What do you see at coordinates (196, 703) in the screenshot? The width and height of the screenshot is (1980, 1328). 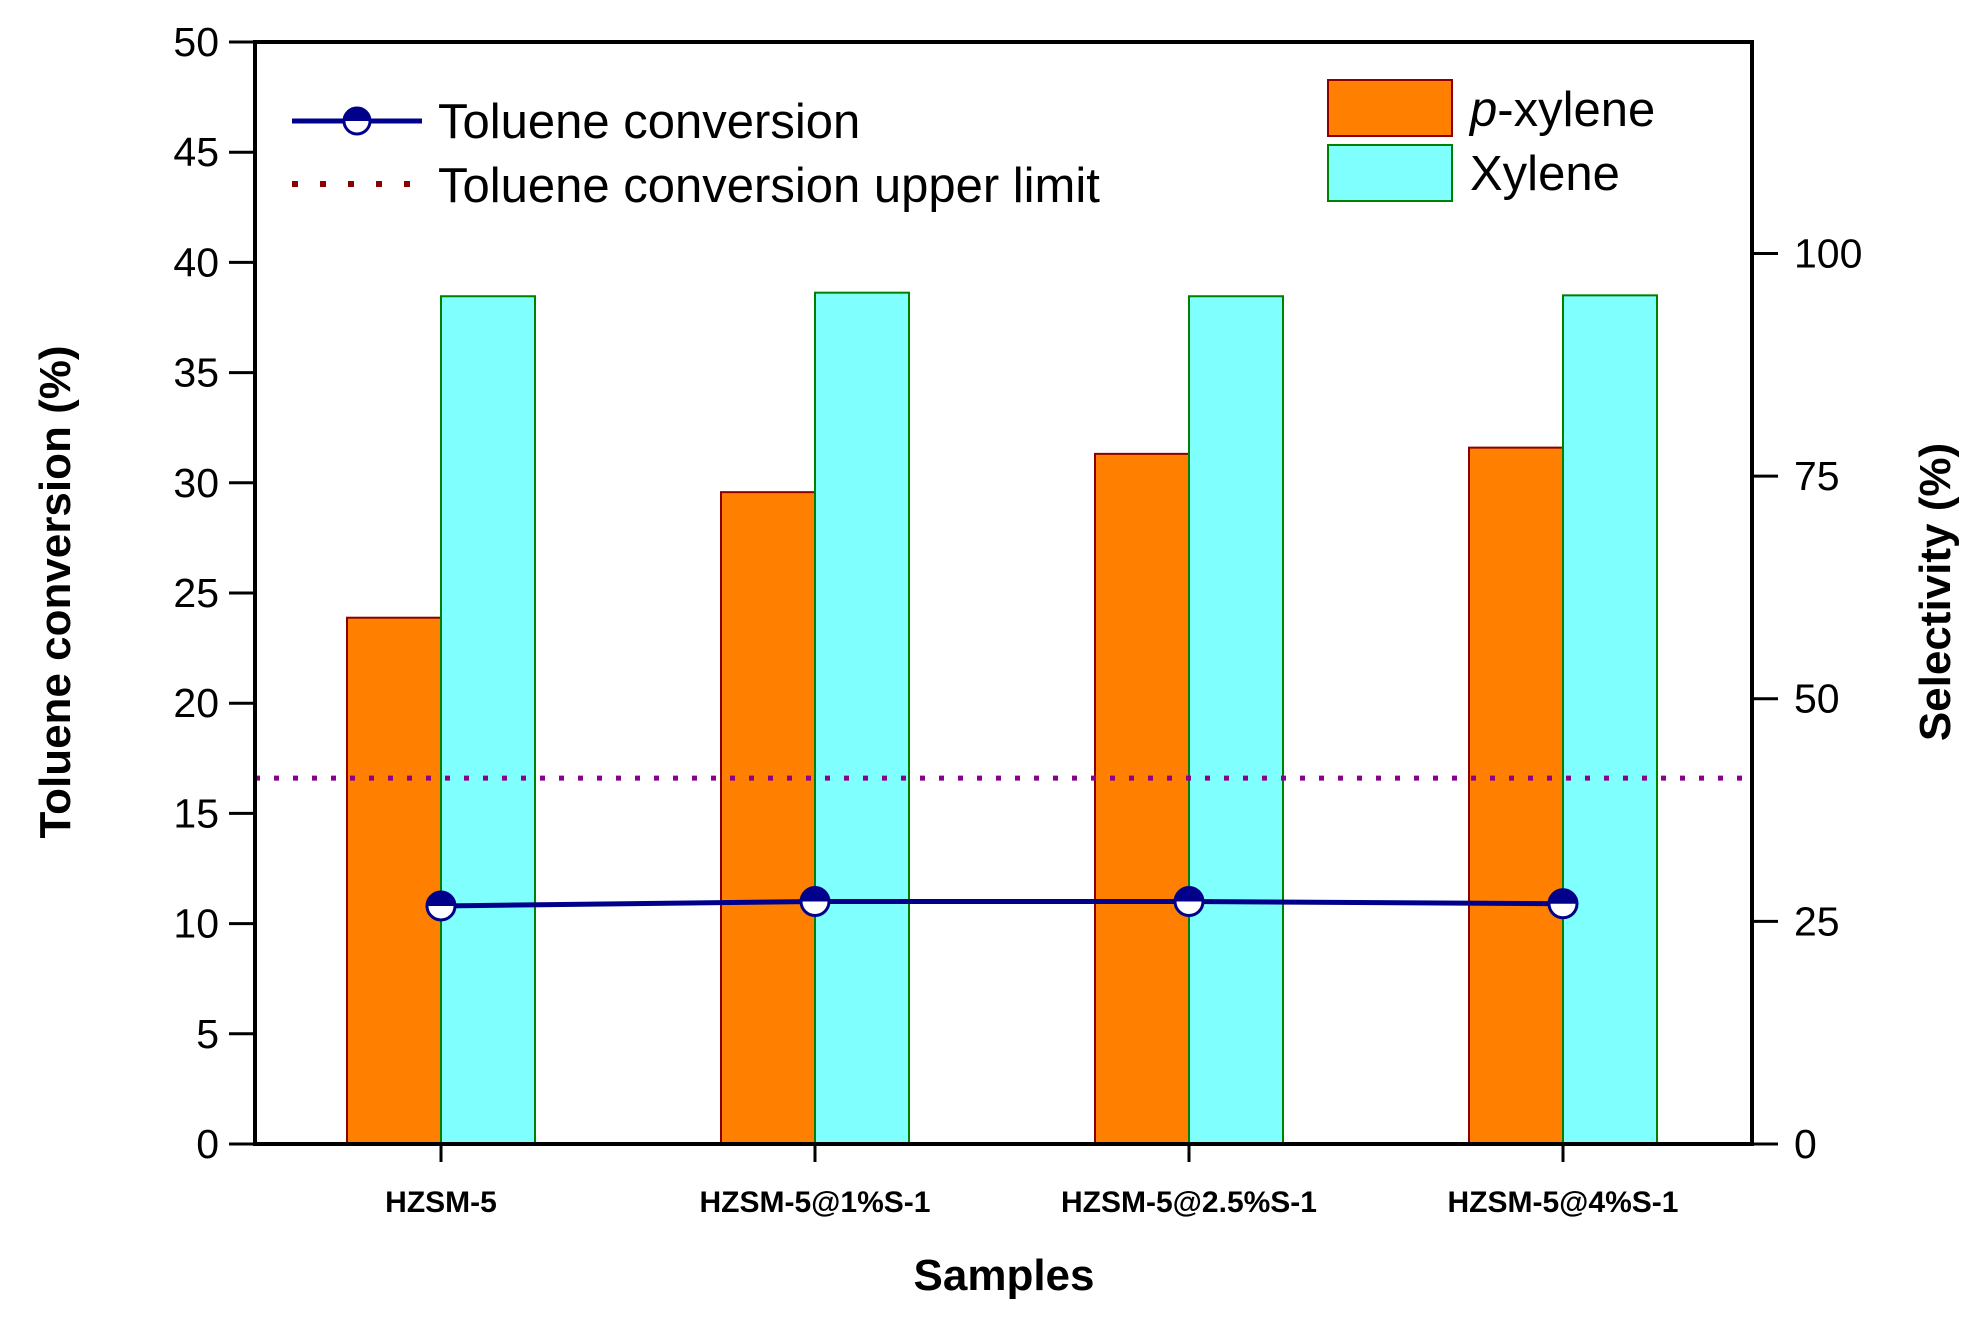 I see `y-tick-label-20: 20` at bounding box center [196, 703].